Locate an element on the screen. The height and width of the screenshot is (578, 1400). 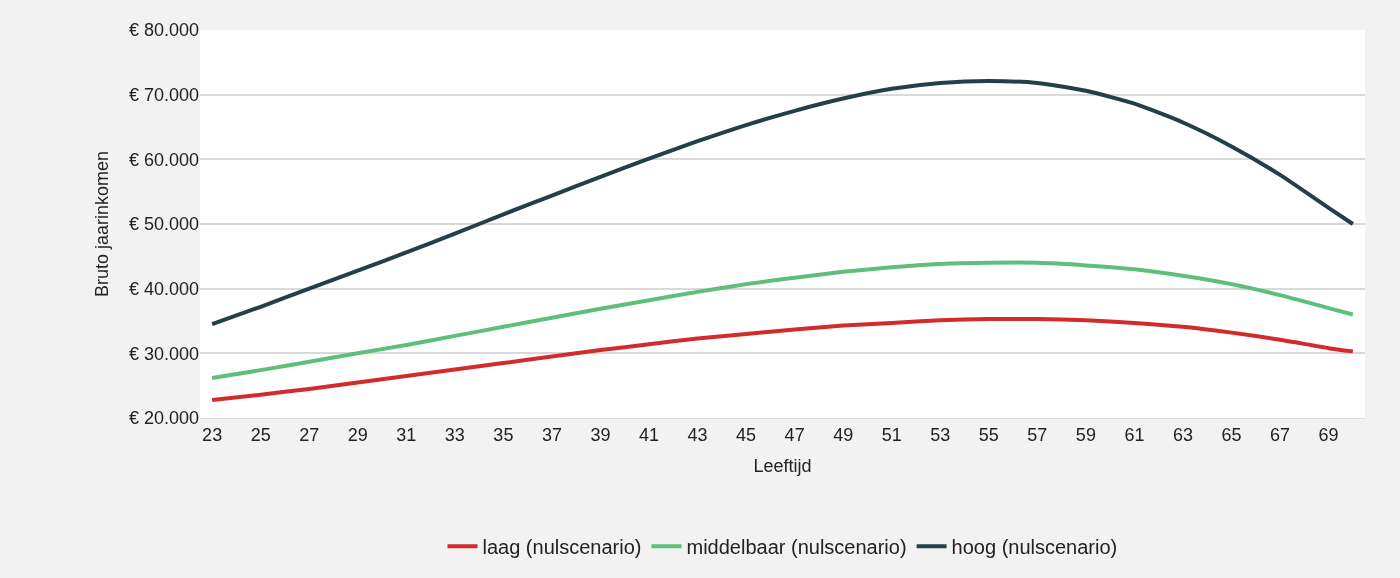
x-tick-label: 59 is located at coordinates (1085, 434).